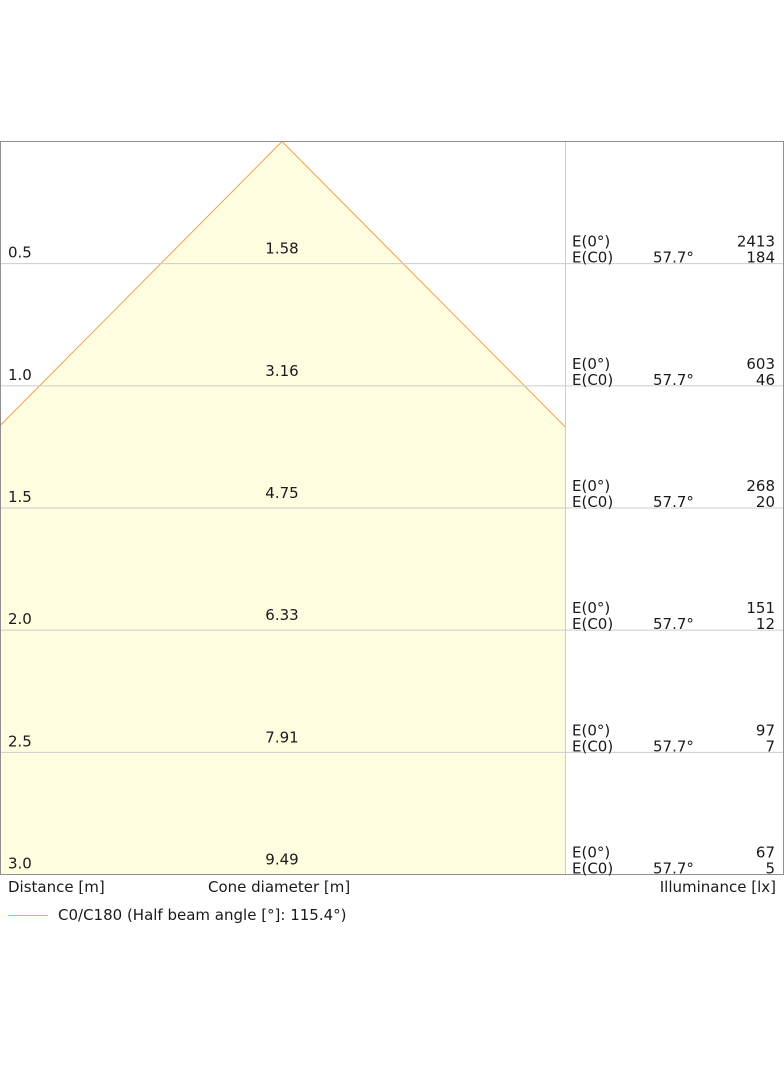 This screenshot has height=1066, width=784. I want to click on cone-diameter-label: 3.16, so click(281, 371).